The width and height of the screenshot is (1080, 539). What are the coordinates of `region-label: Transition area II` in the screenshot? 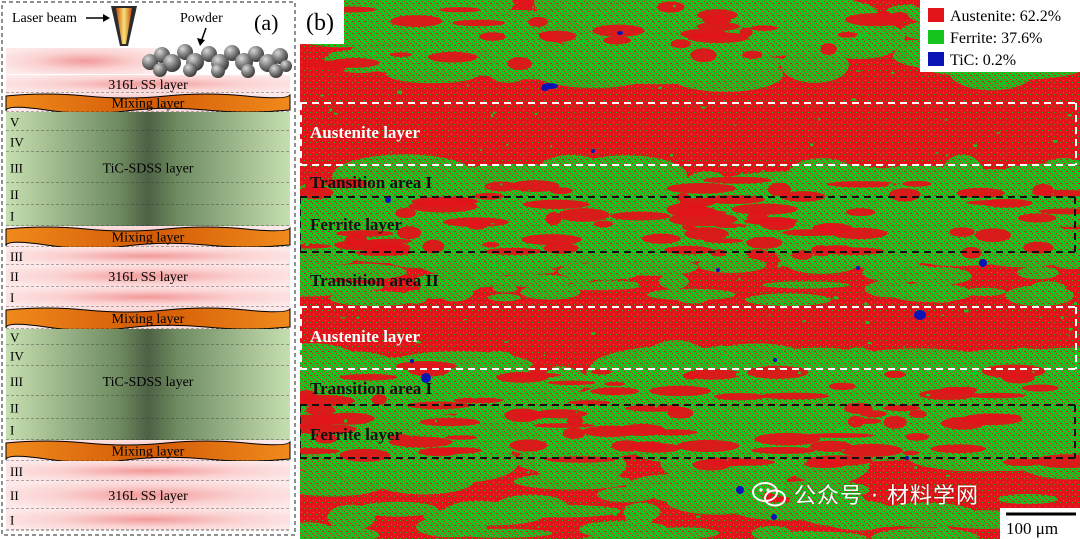 It's located at (374, 280).